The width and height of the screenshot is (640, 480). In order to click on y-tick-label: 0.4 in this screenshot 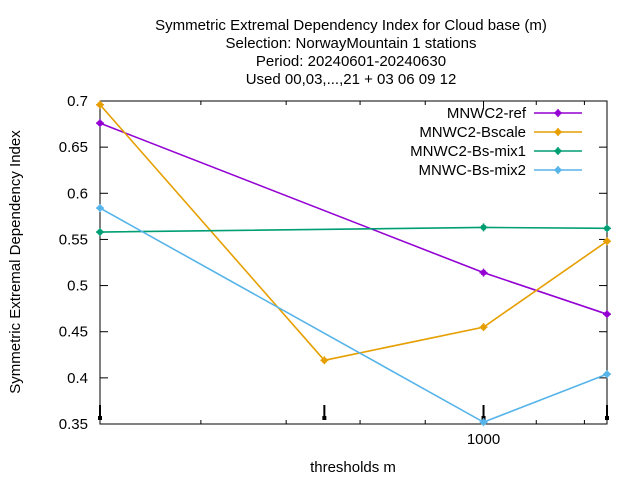, I will do `click(77, 378)`.